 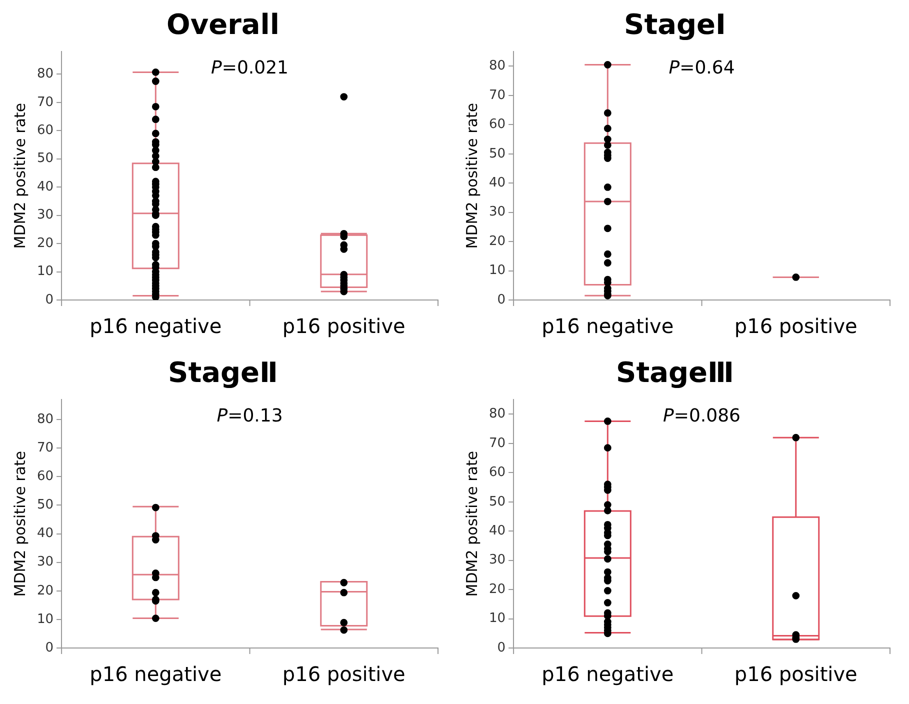 I want to click on chart-title: StageⅡ, so click(x=223, y=373).